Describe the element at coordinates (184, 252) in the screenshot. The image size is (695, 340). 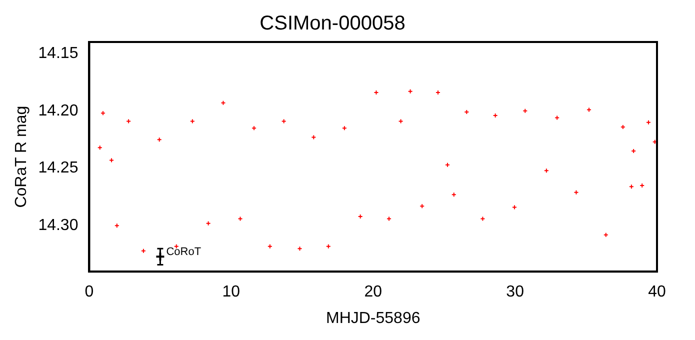
I see `annotation: CoRoT` at that location.